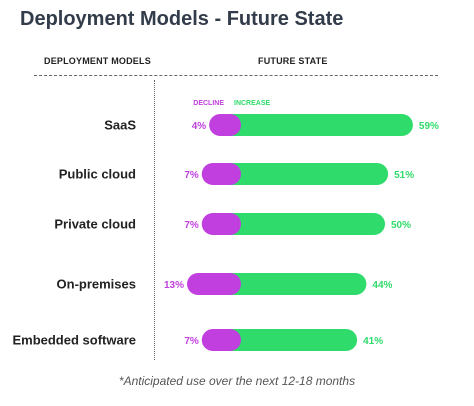  What do you see at coordinates (382, 285) in the screenshot?
I see `increase-value-label: 44%` at bounding box center [382, 285].